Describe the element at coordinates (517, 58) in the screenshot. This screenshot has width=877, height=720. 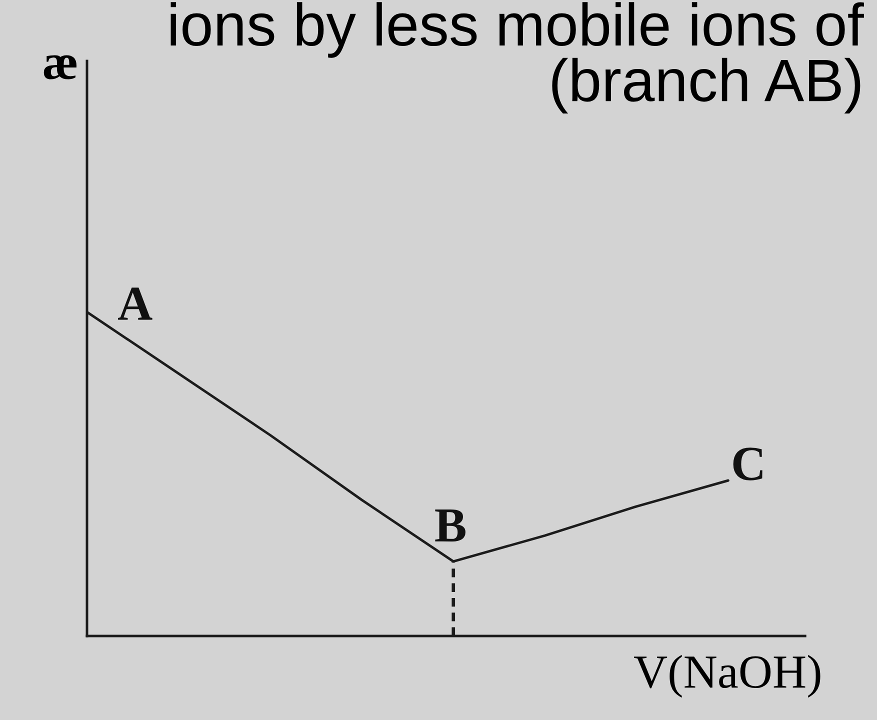
I see `chart-title: ions by less mobile ions of (branch AB)` at that location.